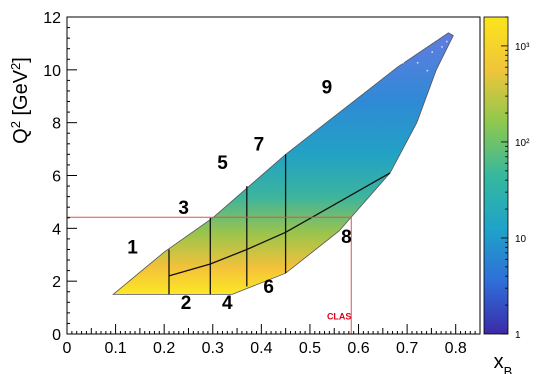 Image resolution: width=537 pixels, height=374 pixels. What do you see at coordinates (456, 348) in the screenshot?
I see `x-tick-label: 0.8` at bounding box center [456, 348].